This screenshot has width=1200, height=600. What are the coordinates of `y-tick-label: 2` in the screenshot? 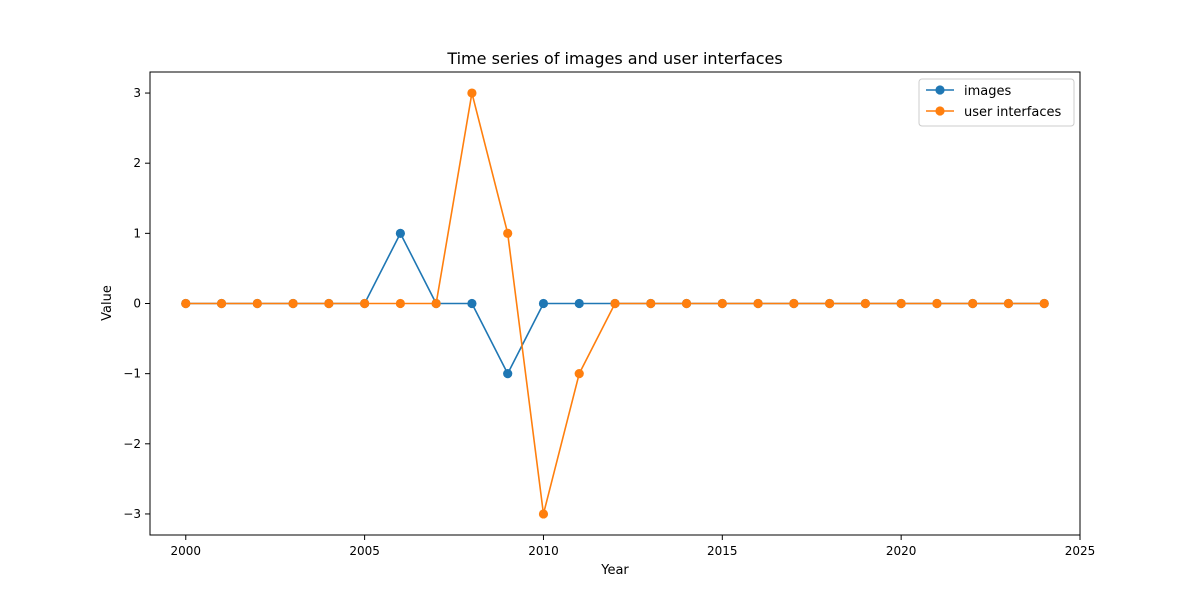 It's located at (137, 163).